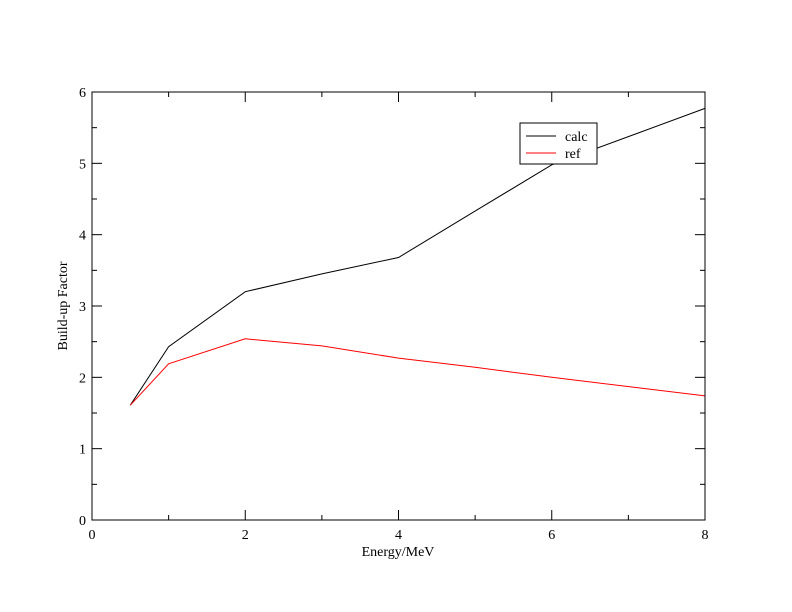 This screenshot has width=792, height=612. Describe the element at coordinates (82, 164) in the screenshot. I see `y-tick-label: 5` at that location.